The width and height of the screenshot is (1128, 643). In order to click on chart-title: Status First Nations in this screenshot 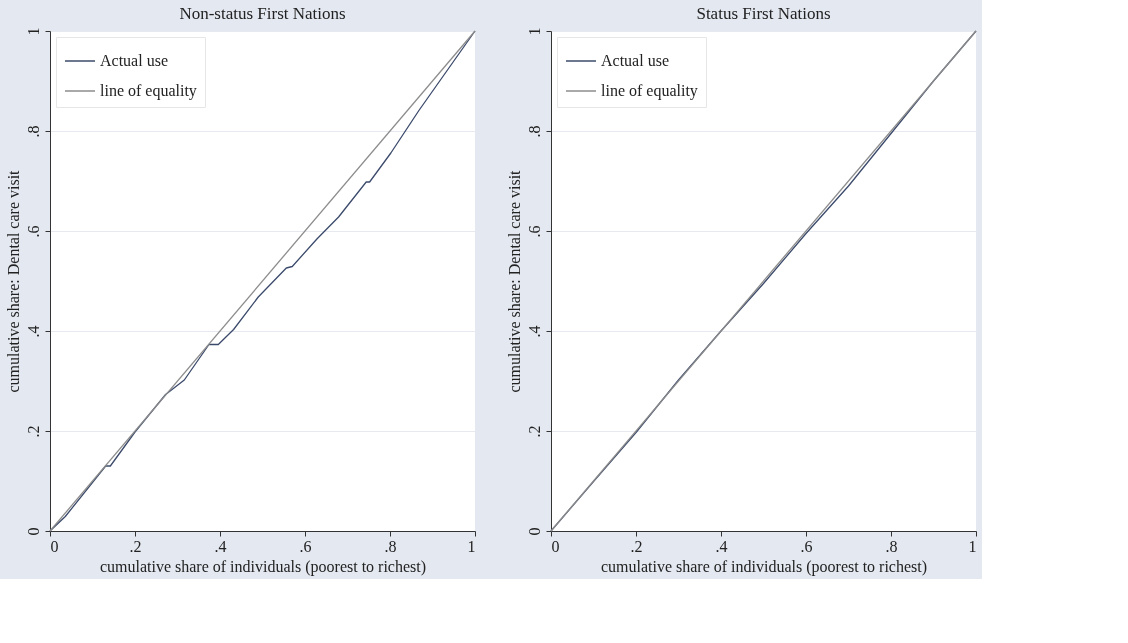, I will do `click(763, 13)`.